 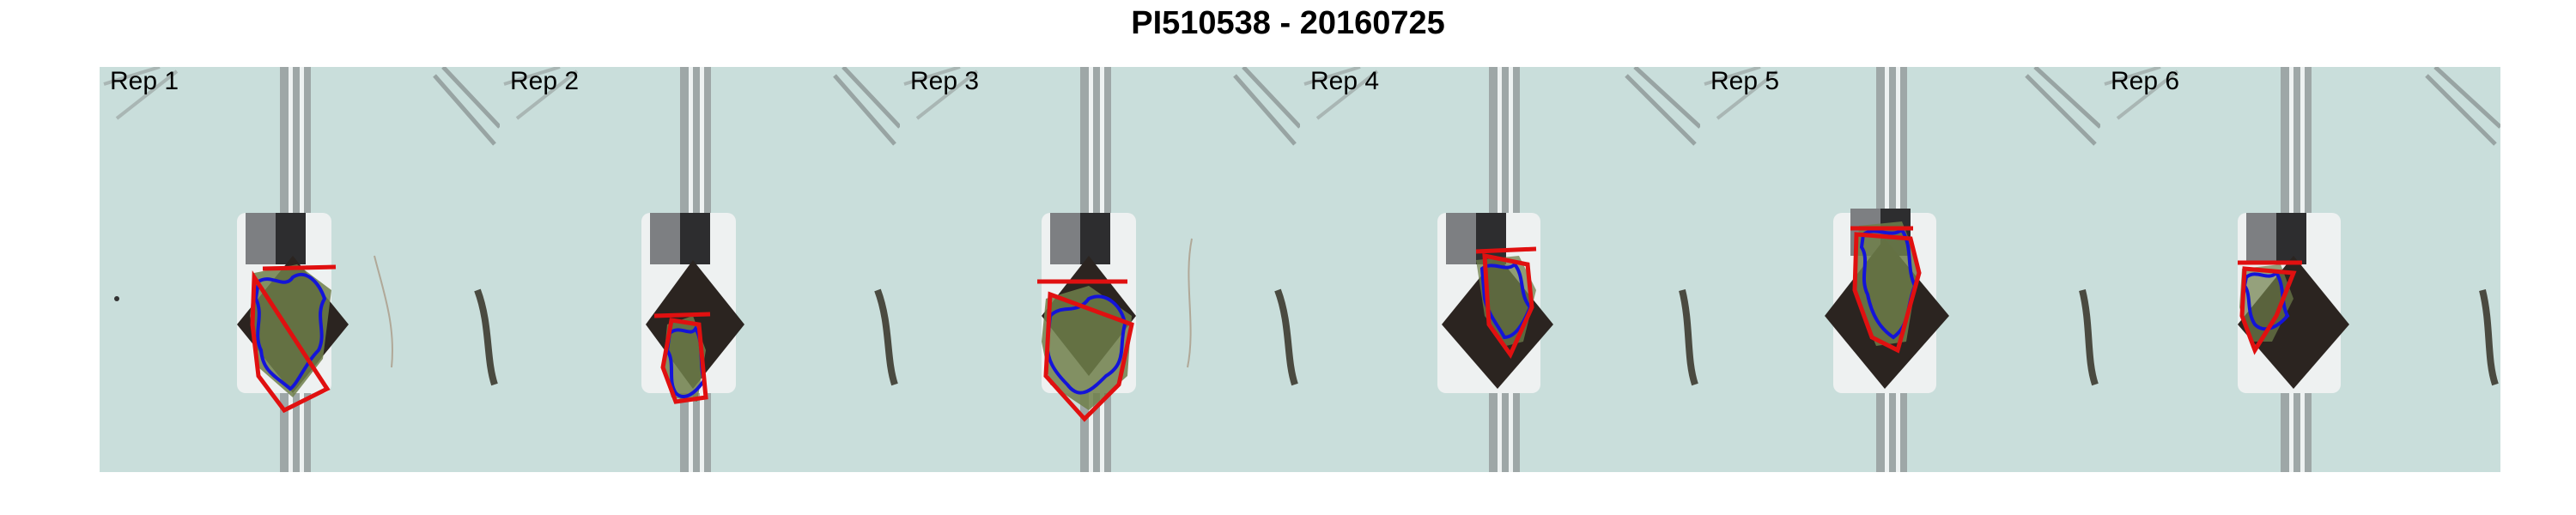 I want to click on panel-rep-5: Rep 5, so click(x=1900, y=269).